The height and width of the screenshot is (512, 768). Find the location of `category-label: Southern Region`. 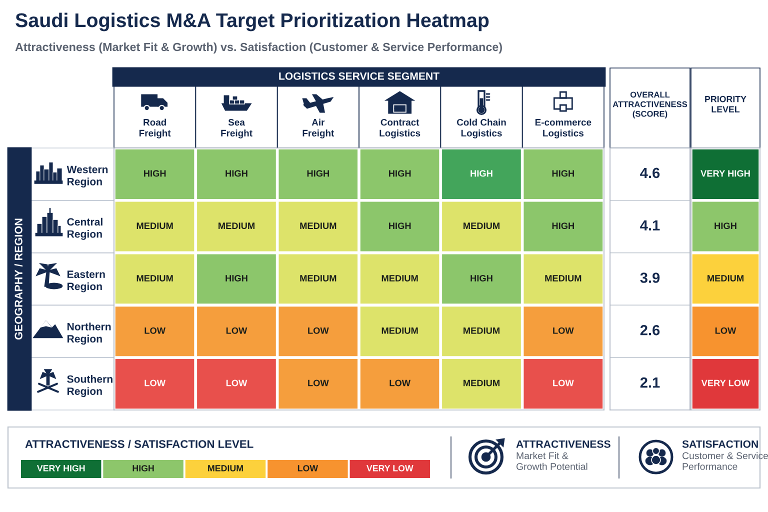

category-label: Southern Region is located at coordinates (89, 386).